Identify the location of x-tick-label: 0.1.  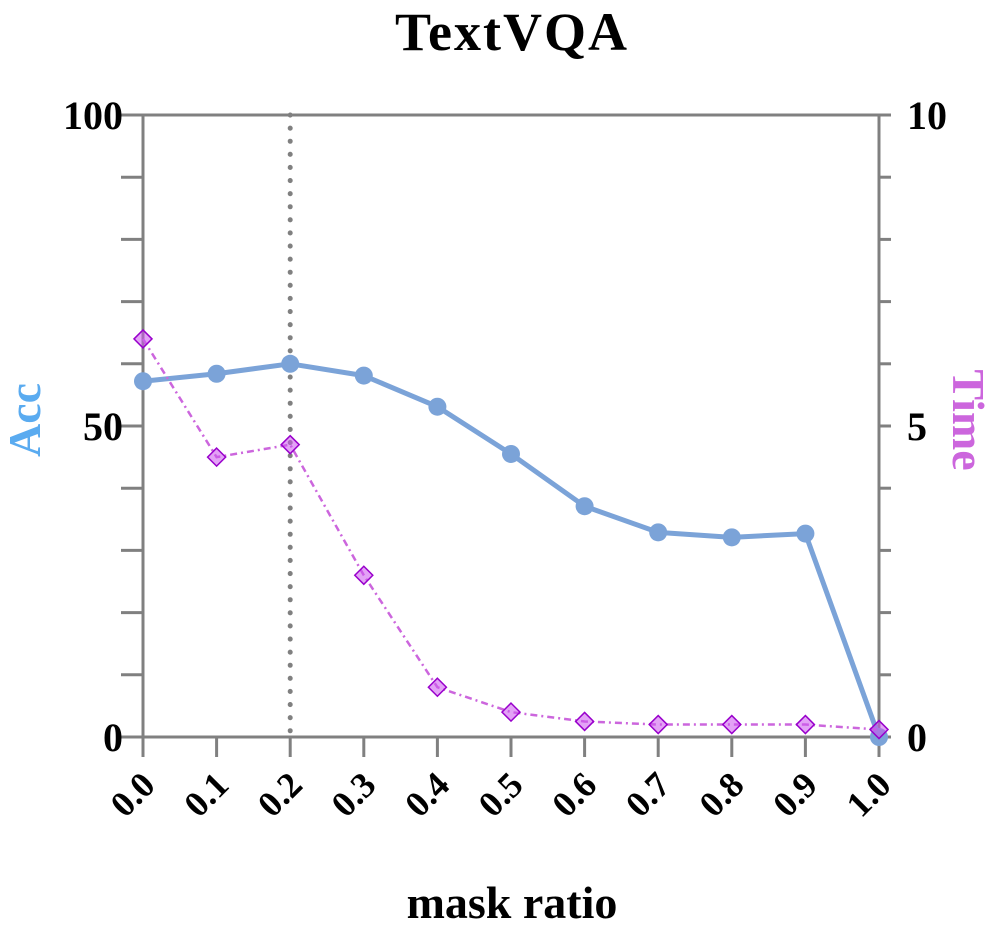
(206, 794).